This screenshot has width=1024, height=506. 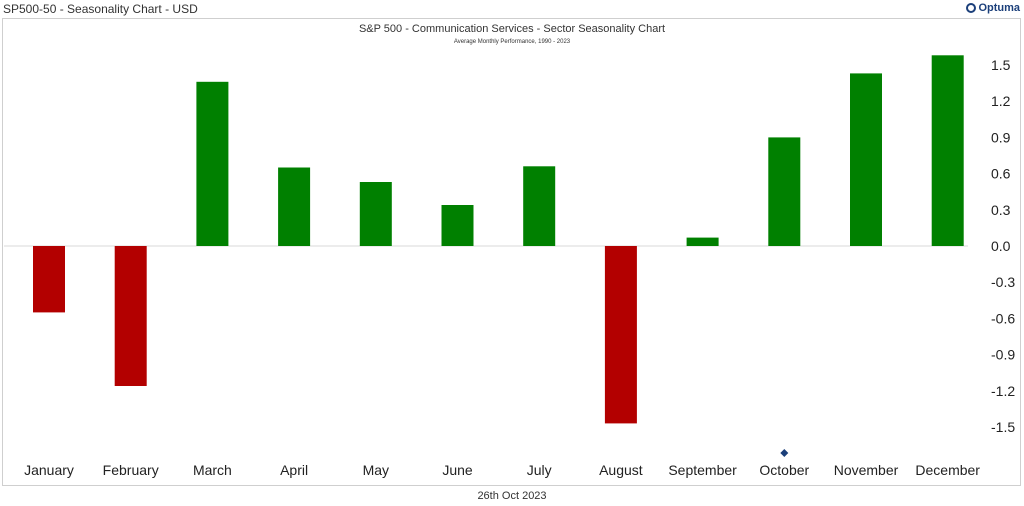 What do you see at coordinates (512, 42) in the screenshot?
I see `chart-subtitle: Average Monthly Performance, 1990 - 2023` at bounding box center [512, 42].